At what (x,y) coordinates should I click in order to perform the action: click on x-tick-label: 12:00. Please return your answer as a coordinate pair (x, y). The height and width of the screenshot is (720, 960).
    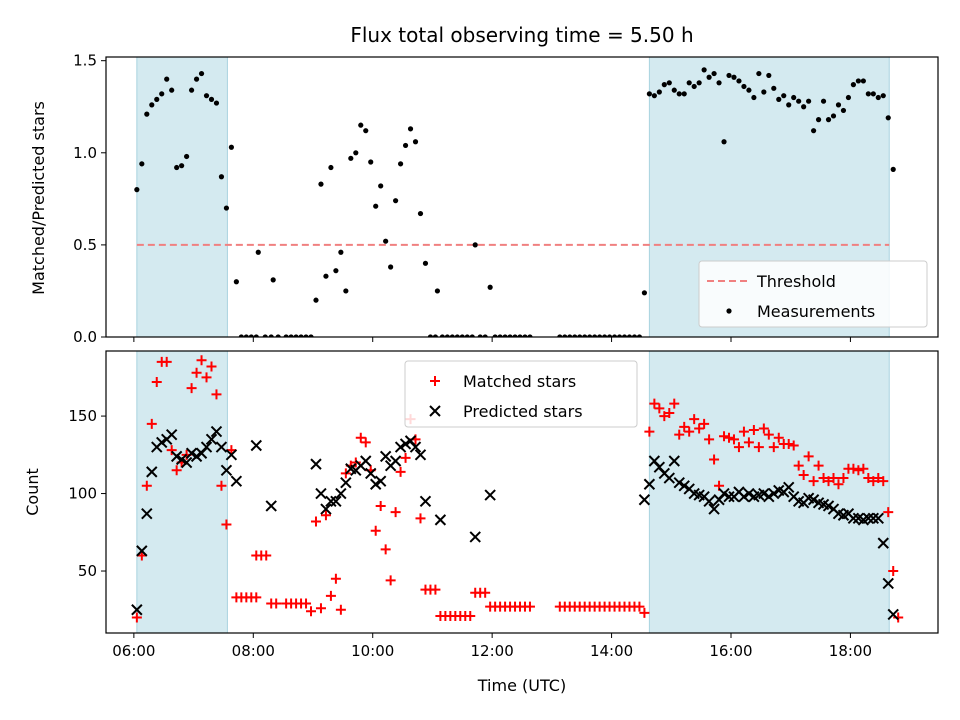
    Looking at the image, I should click on (492, 651).